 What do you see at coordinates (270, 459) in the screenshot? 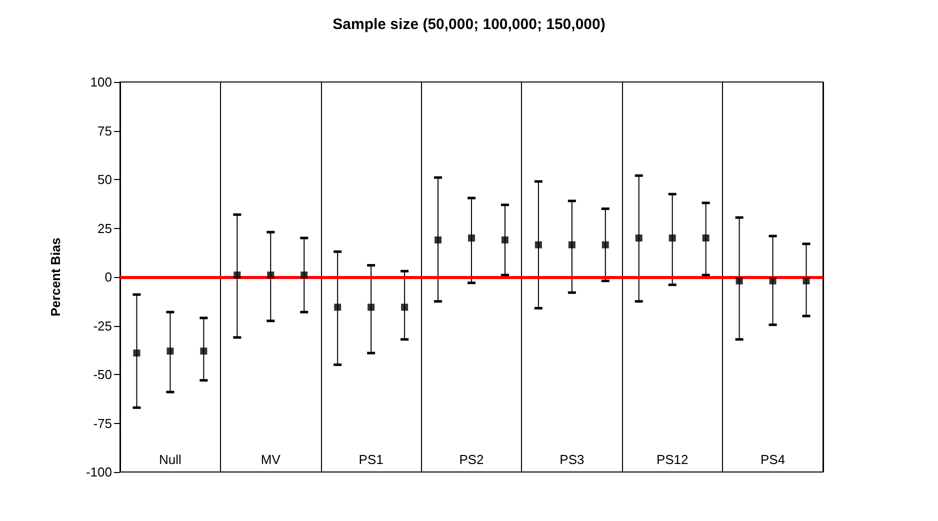
I see `x-tick-label: MV` at bounding box center [270, 459].